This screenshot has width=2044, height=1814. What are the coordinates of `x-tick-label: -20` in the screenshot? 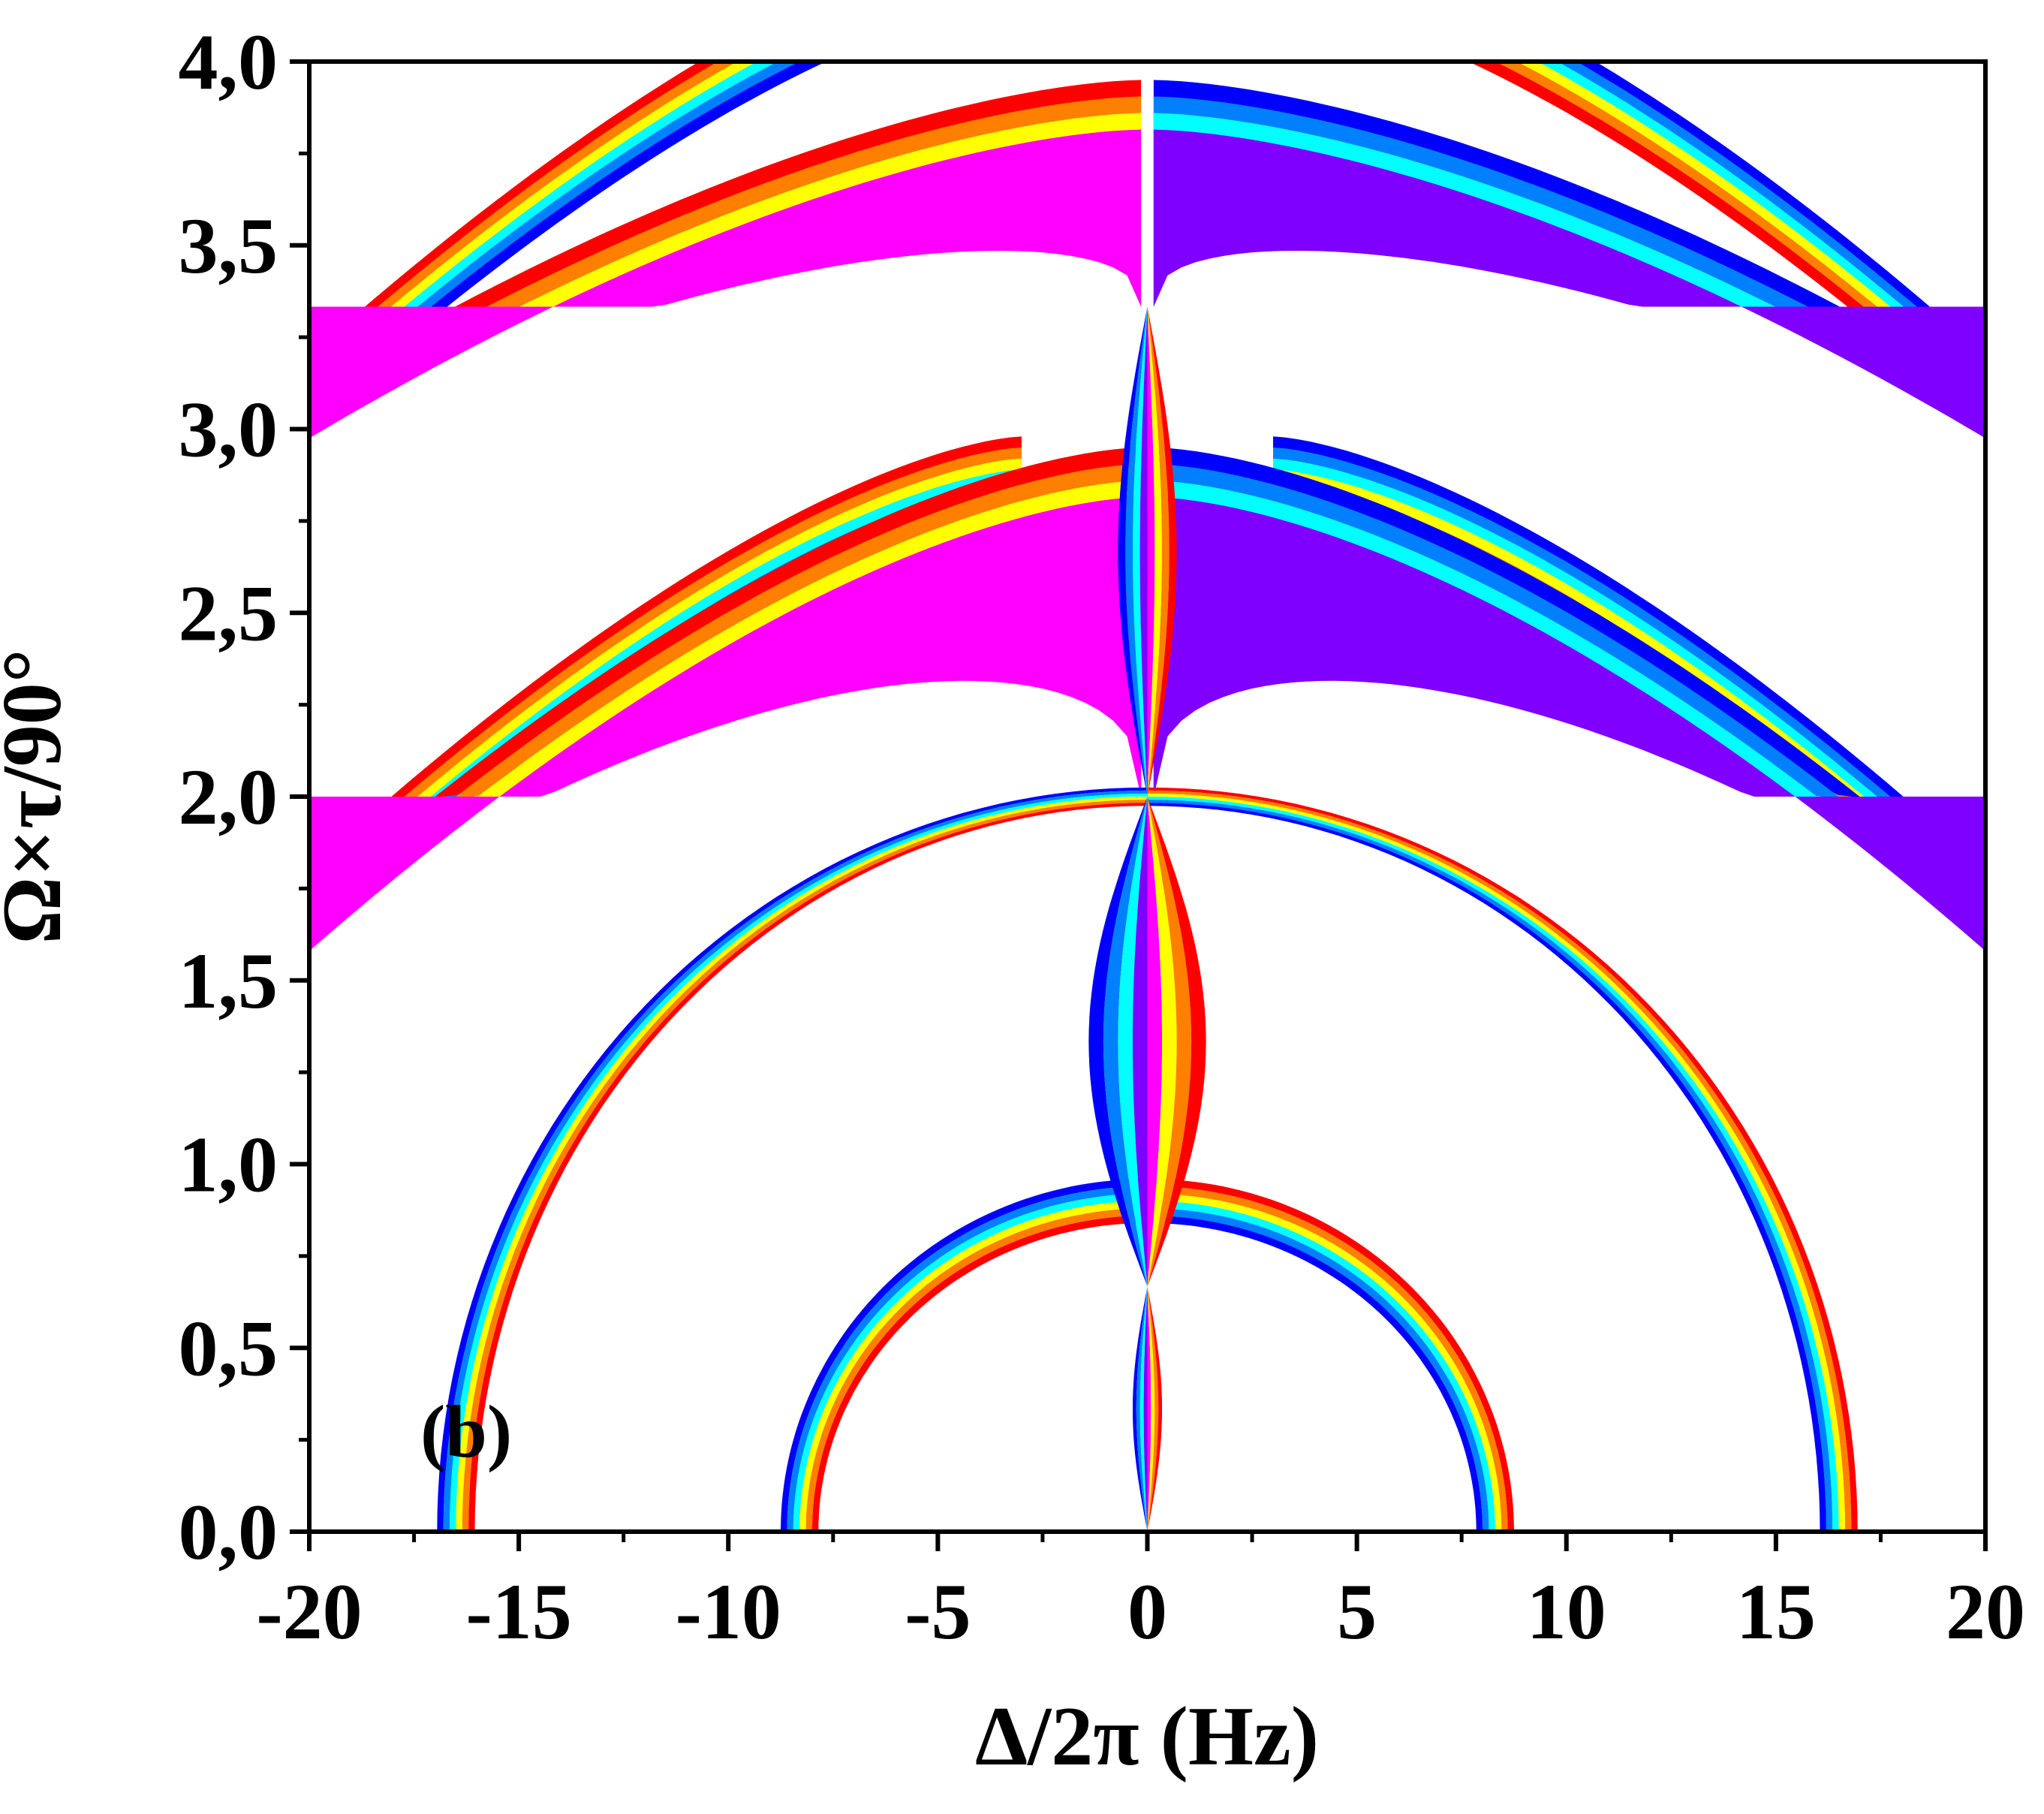 It's located at (309, 1612).